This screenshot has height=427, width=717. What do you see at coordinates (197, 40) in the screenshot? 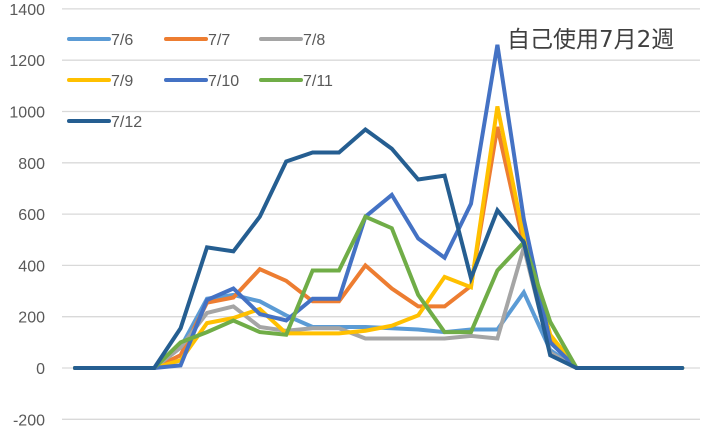
I see `legend-item-7-7: 7/7` at bounding box center [197, 40].